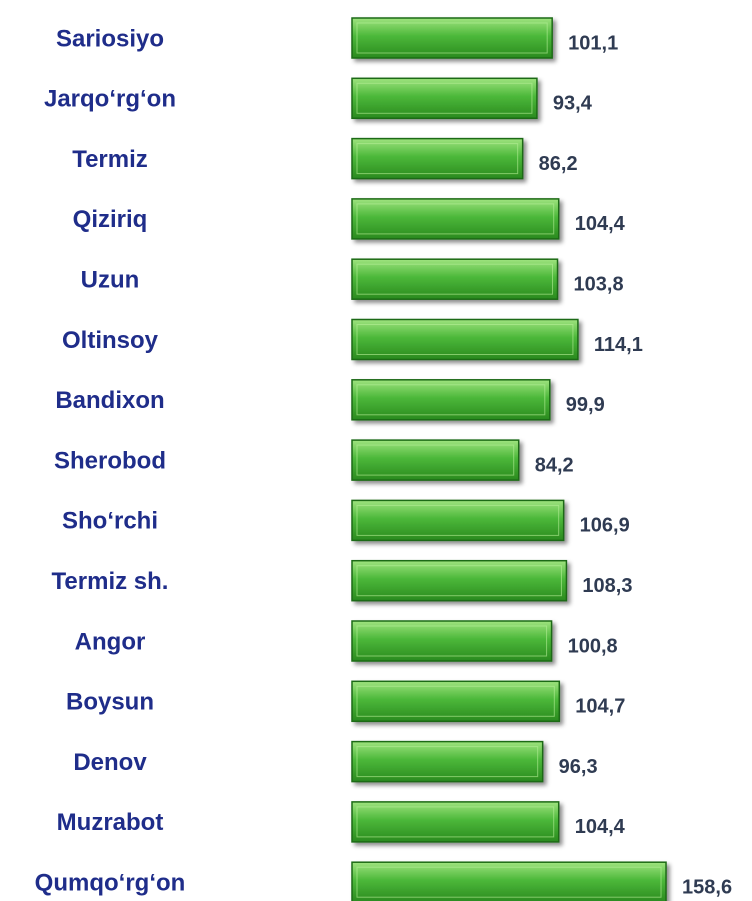  Describe the element at coordinates (110, 159) in the screenshot. I see `category-label: Termiz` at that location.